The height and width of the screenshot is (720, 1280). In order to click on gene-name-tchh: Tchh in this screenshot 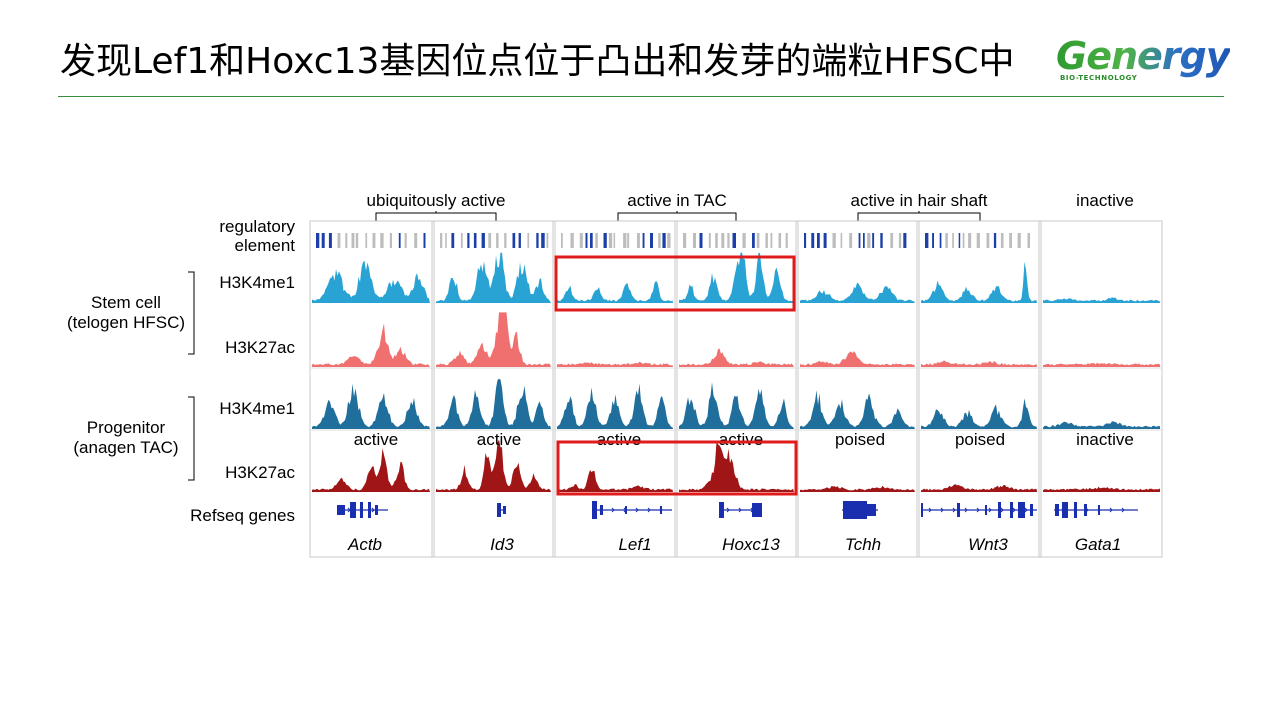, I will do `click(863, 544)`.